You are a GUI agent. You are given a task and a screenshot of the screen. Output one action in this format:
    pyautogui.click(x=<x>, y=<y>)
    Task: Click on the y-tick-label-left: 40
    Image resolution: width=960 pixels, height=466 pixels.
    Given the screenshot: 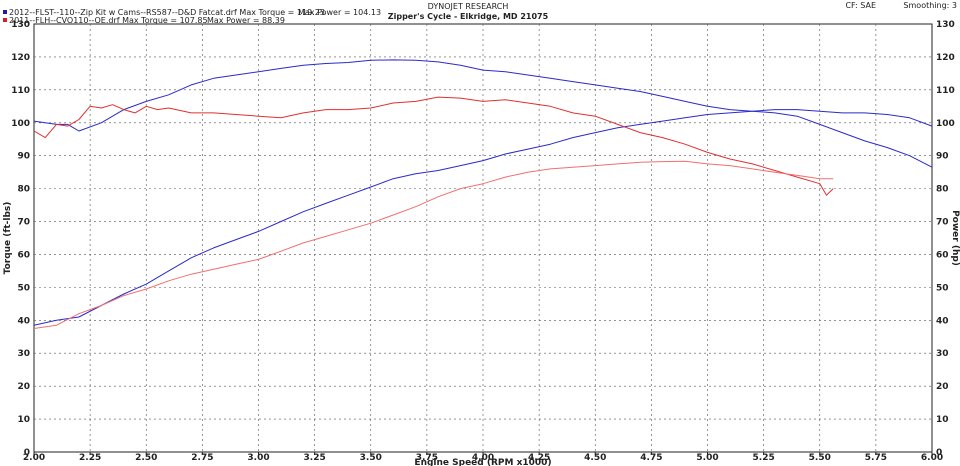 What is the action you would take?
    pyautogui.click(x=23, y=321)
    